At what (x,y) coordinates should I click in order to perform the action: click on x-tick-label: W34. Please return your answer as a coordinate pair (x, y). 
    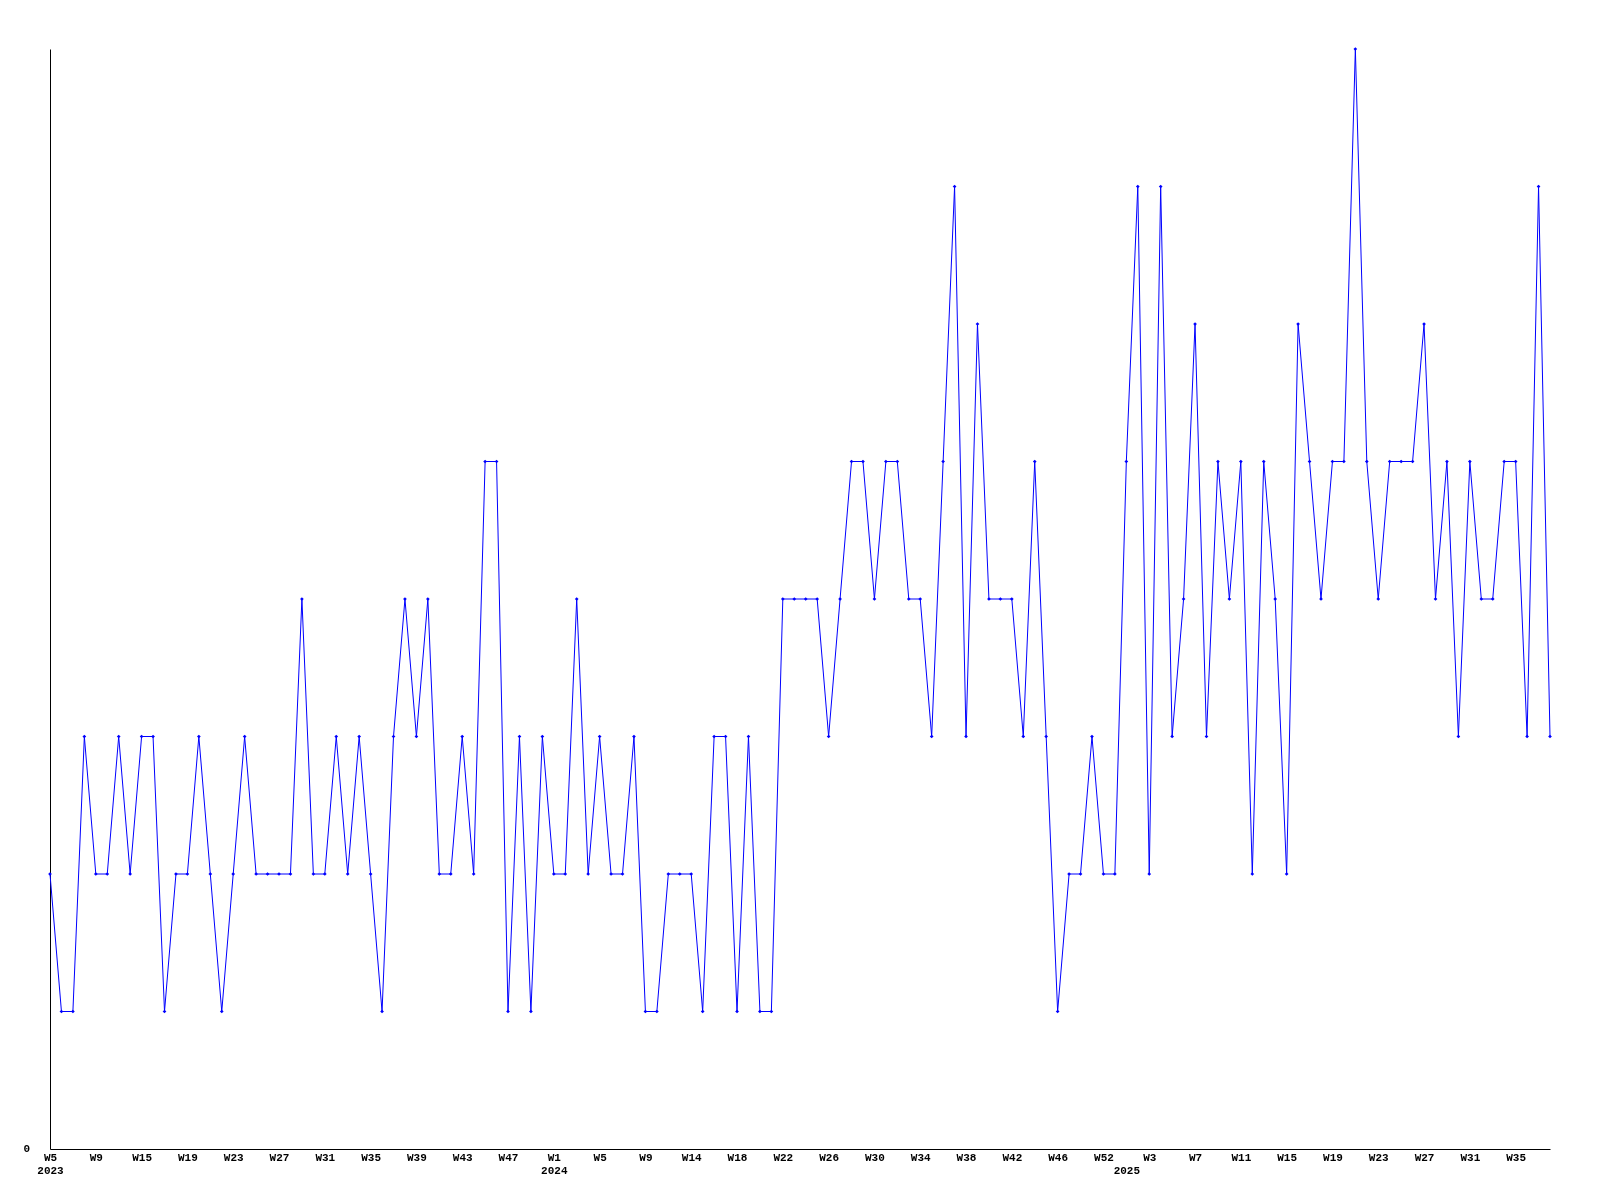
    Looking at the image, I should click on (921, 1157).